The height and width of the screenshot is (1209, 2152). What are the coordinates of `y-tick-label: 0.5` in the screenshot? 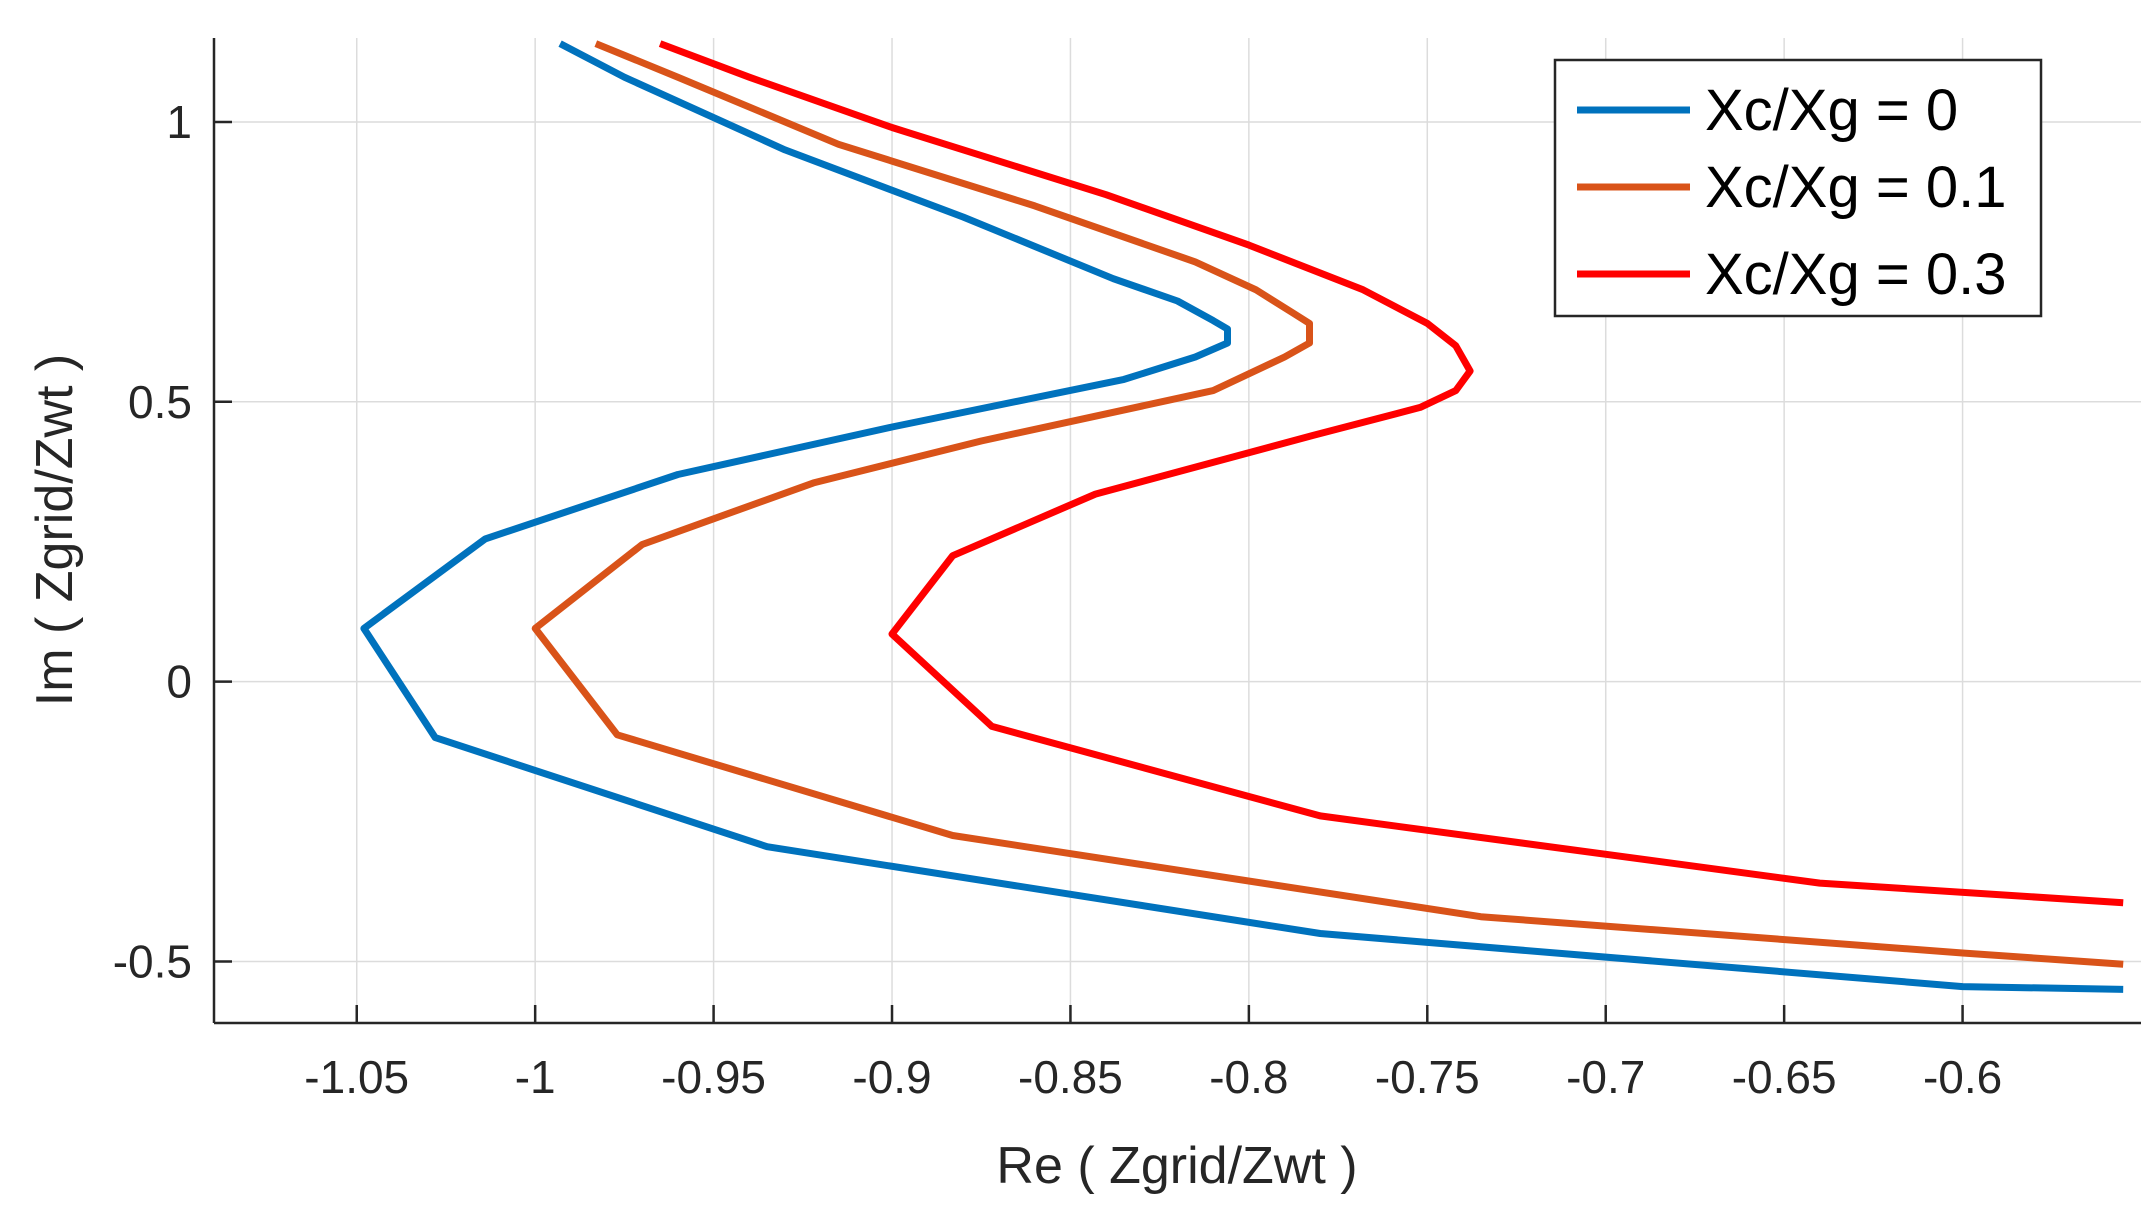 It's located at (160, 402).